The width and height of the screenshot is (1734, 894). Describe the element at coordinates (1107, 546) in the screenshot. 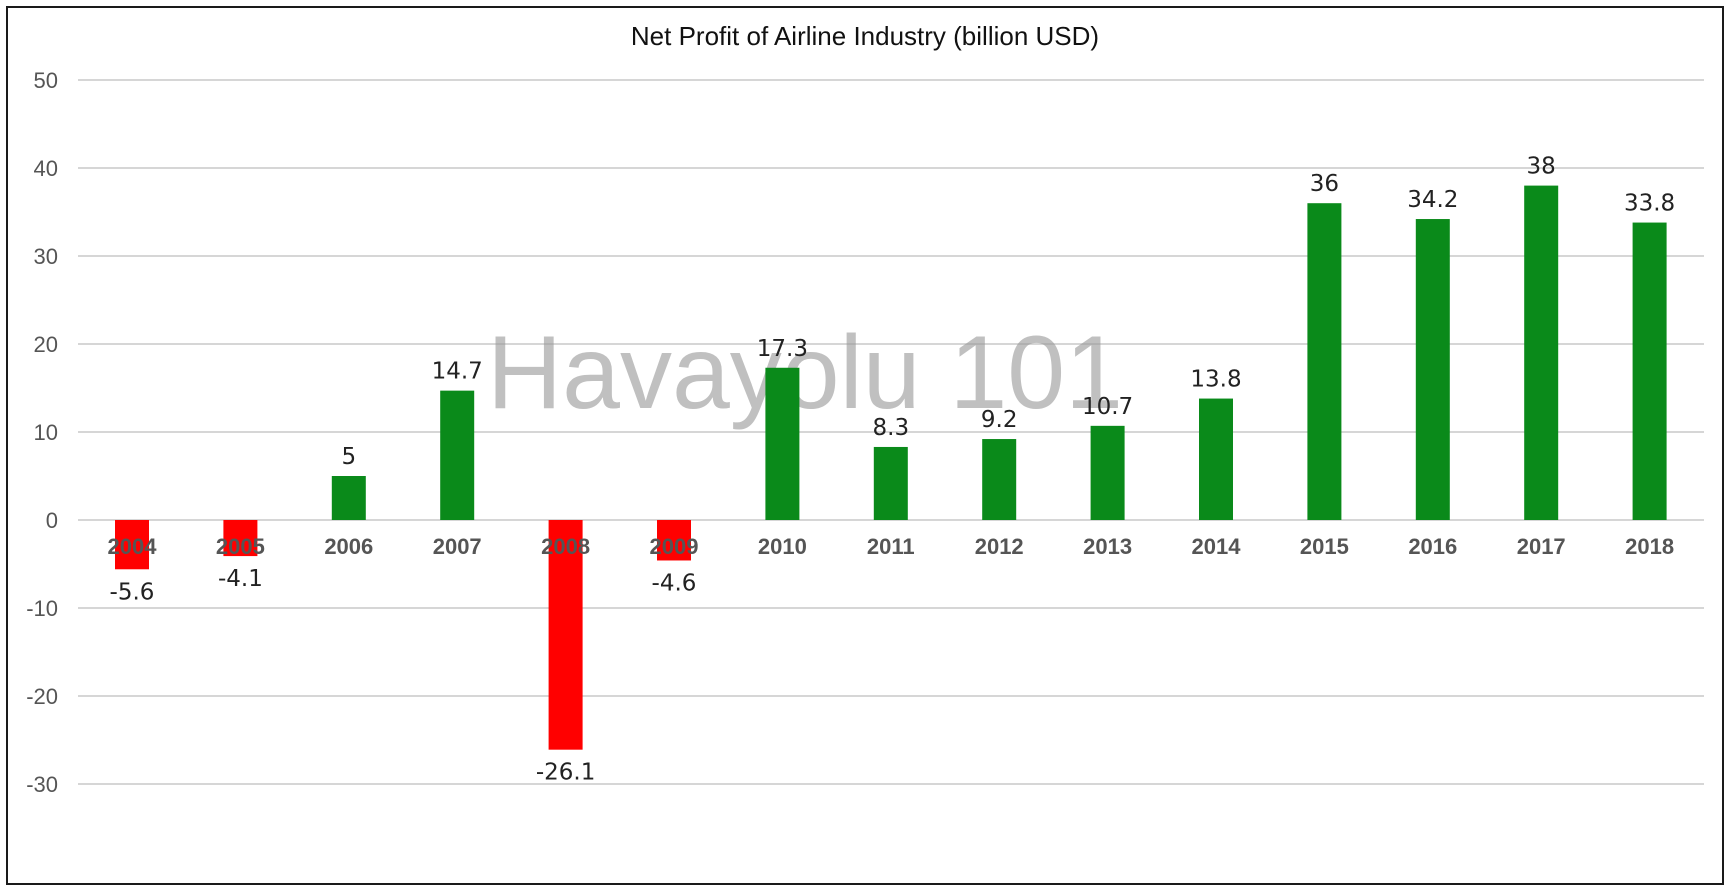

I see `x-tick-label: 2013` at that location.